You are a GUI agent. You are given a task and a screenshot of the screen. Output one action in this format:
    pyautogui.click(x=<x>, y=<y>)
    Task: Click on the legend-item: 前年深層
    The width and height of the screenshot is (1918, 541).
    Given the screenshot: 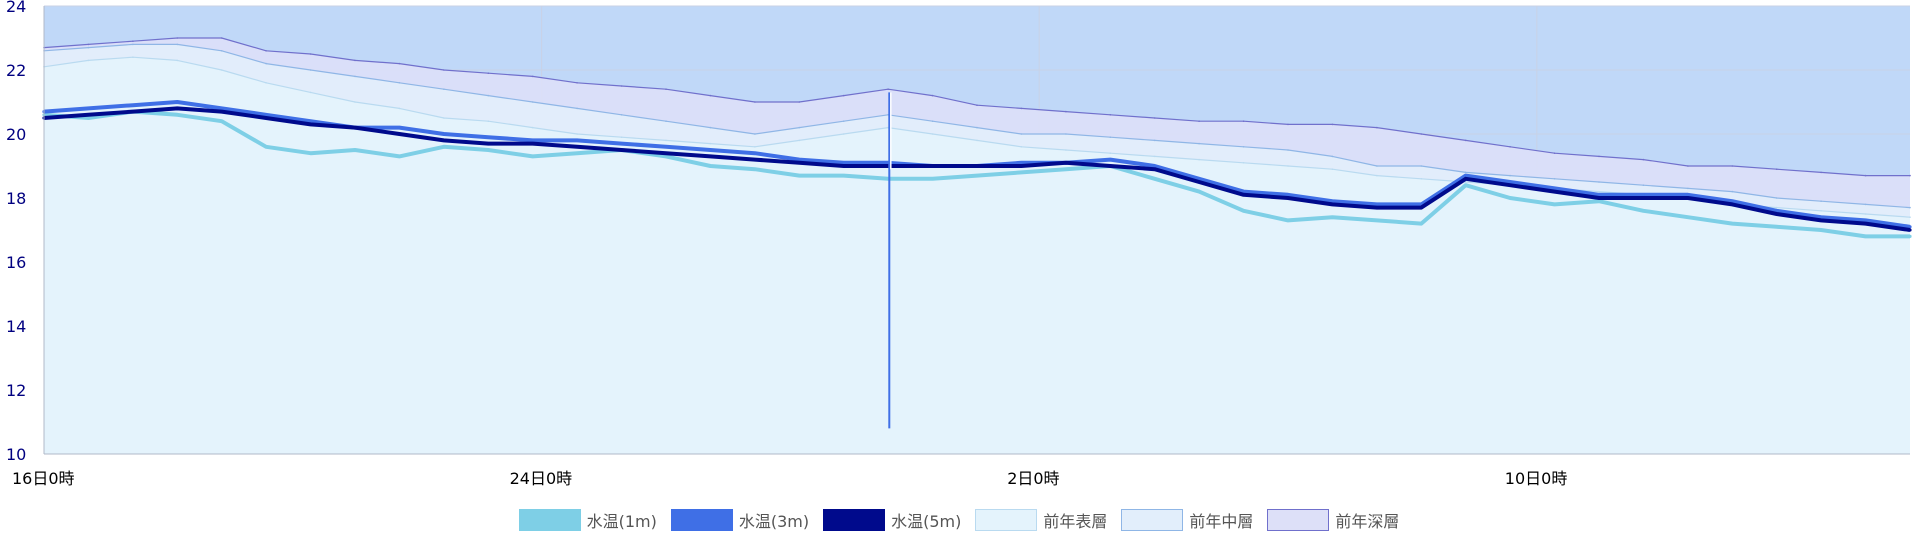 What is the action you would take?
    pyautogui.click(x=1333, y=520)
    